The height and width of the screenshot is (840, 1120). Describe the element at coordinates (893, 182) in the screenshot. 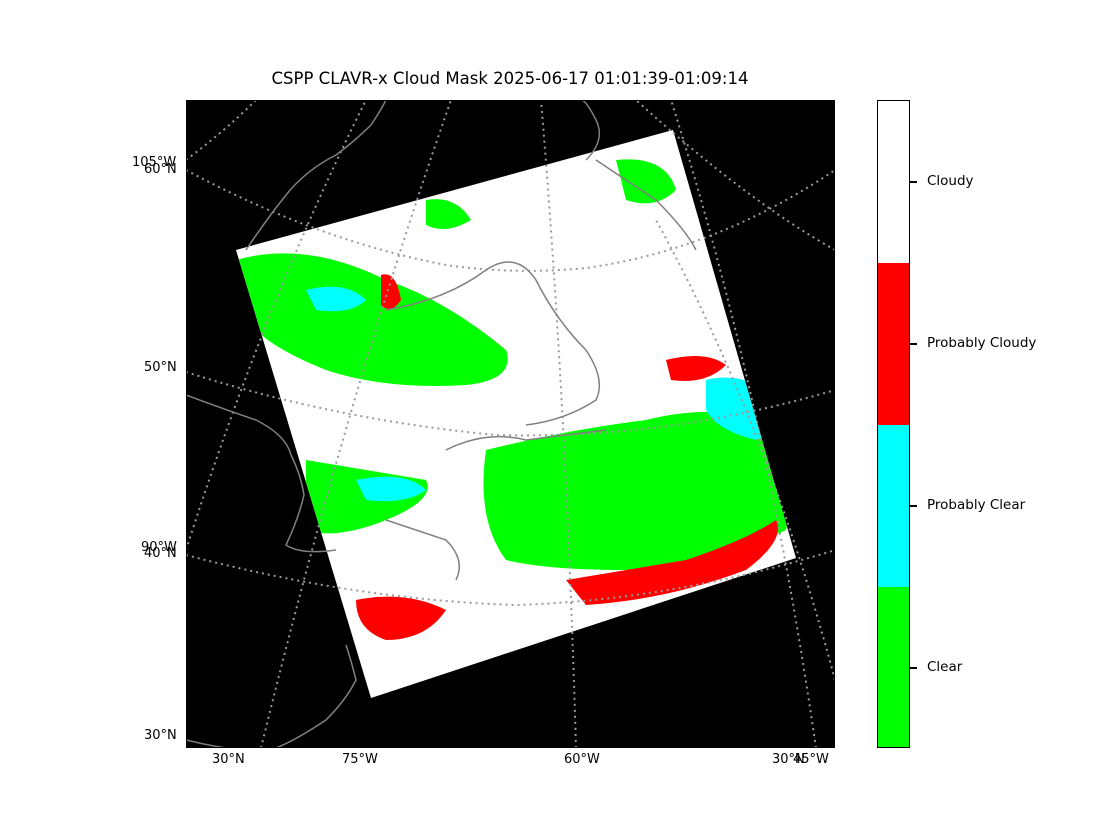

I see `colorbar-segment-cloudy` at that location.